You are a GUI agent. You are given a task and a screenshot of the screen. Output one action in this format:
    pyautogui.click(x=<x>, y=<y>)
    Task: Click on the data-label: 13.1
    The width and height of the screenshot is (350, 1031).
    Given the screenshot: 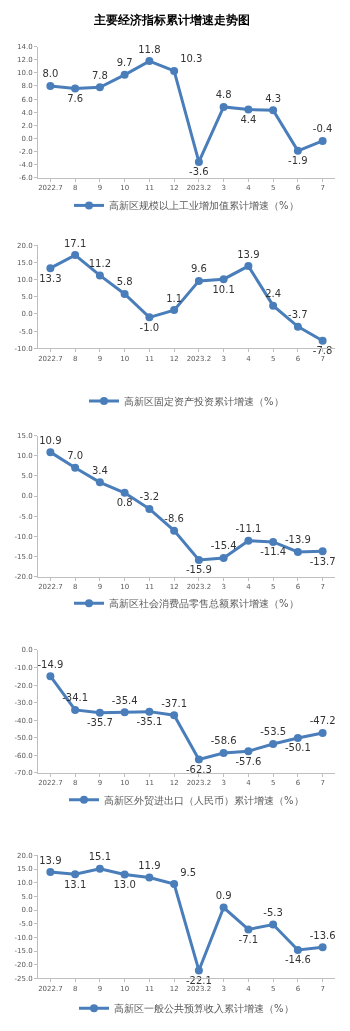 What is the action you would take?
    pyautogui.click(x=75, y=884)
    